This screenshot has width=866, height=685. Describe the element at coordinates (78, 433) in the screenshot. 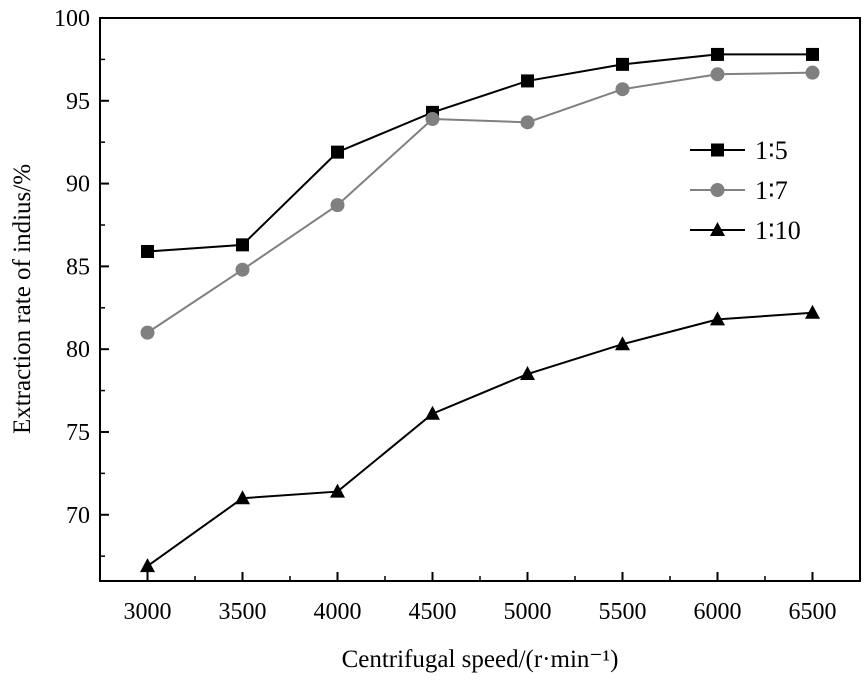

I see `y-tick-label: 75` at that location.